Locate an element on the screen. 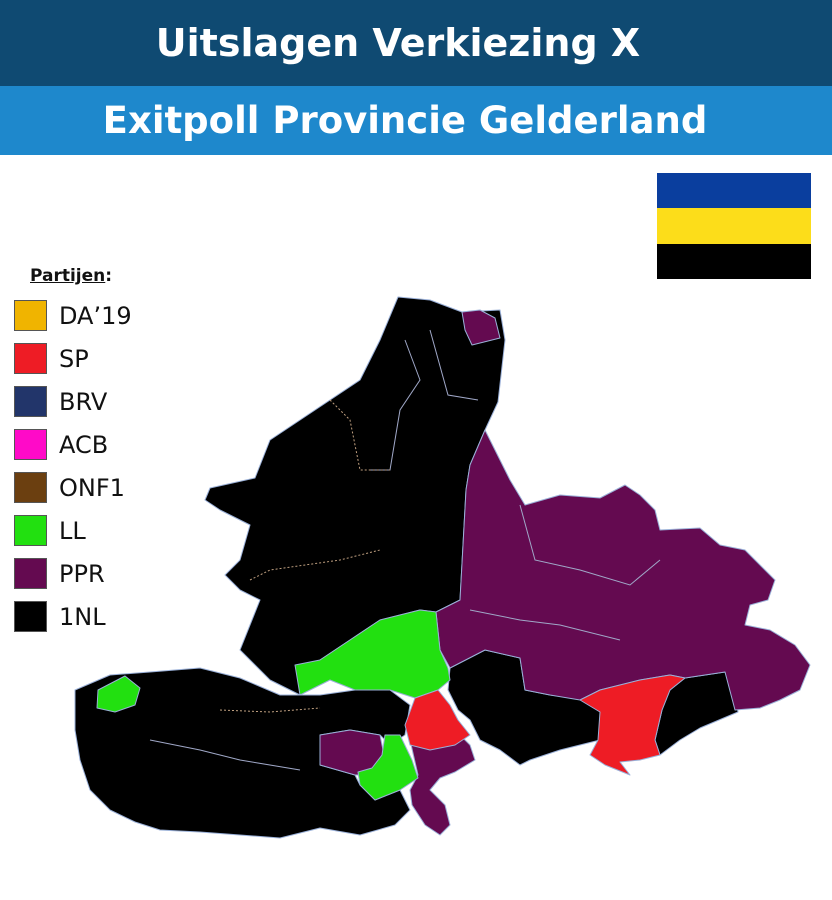  legend-label: SP is located at coordinates (74, 358).